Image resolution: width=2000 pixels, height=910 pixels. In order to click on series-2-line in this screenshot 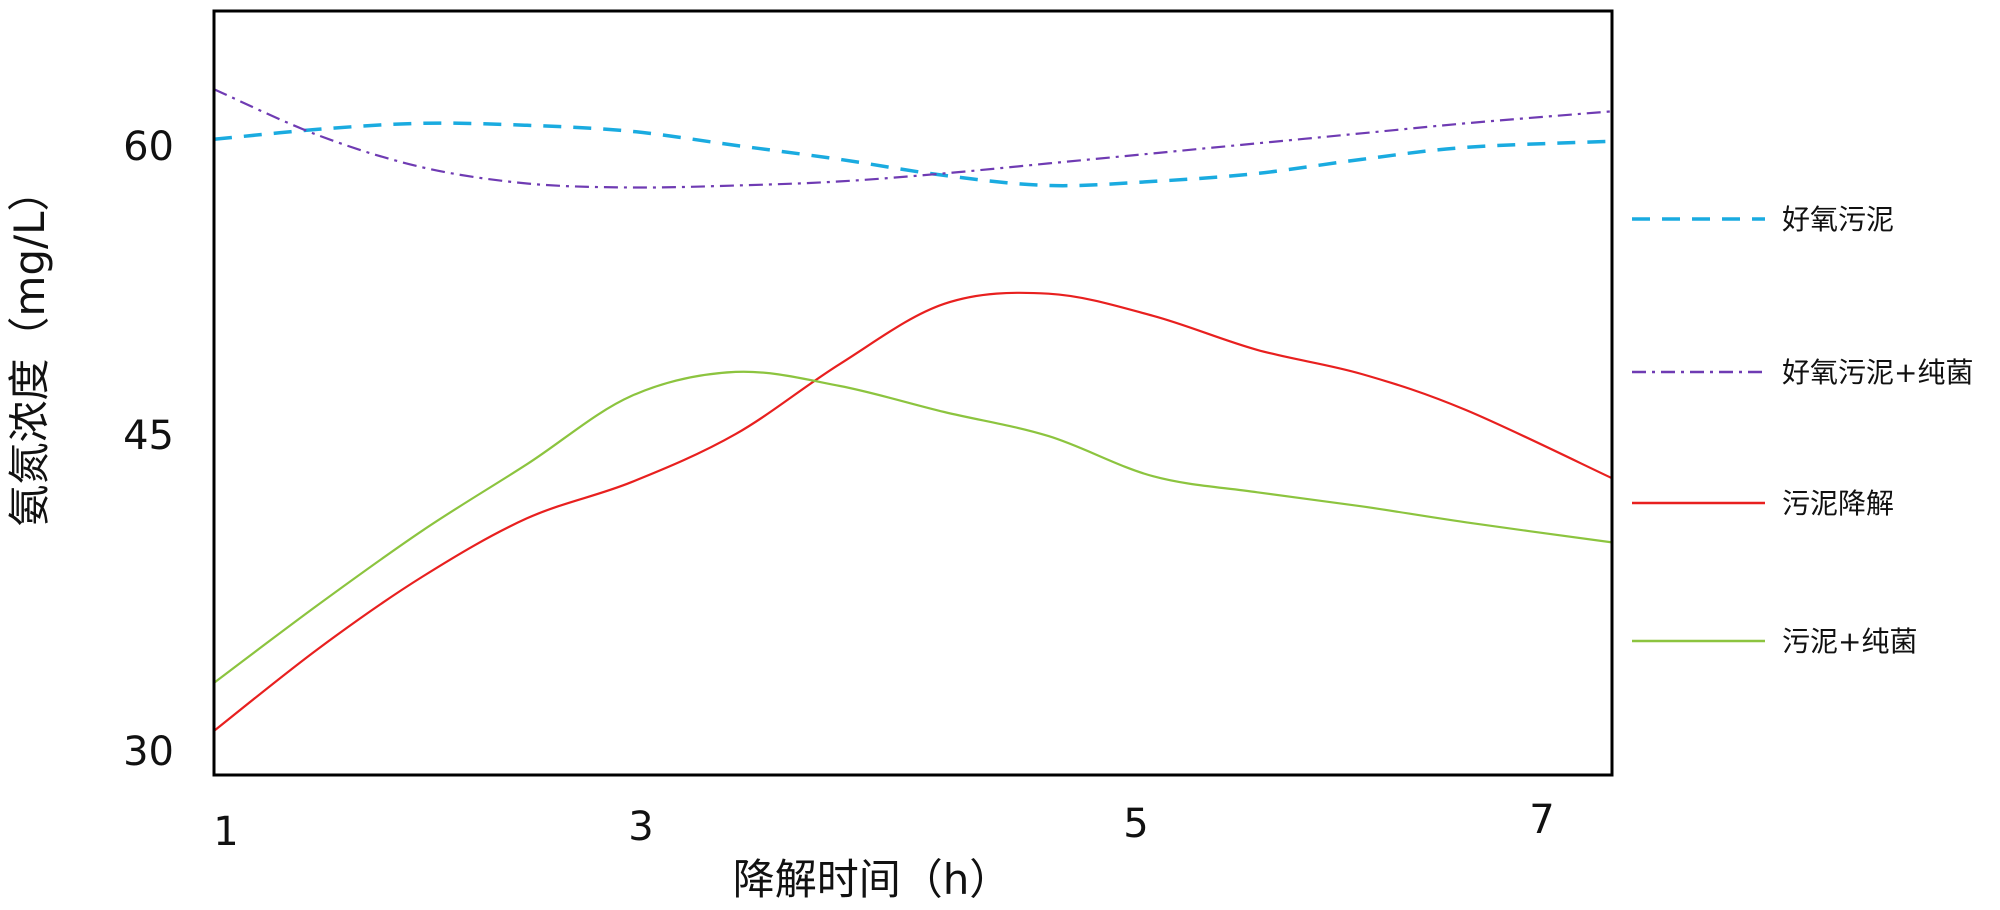, I will do `click(913, 138)`.